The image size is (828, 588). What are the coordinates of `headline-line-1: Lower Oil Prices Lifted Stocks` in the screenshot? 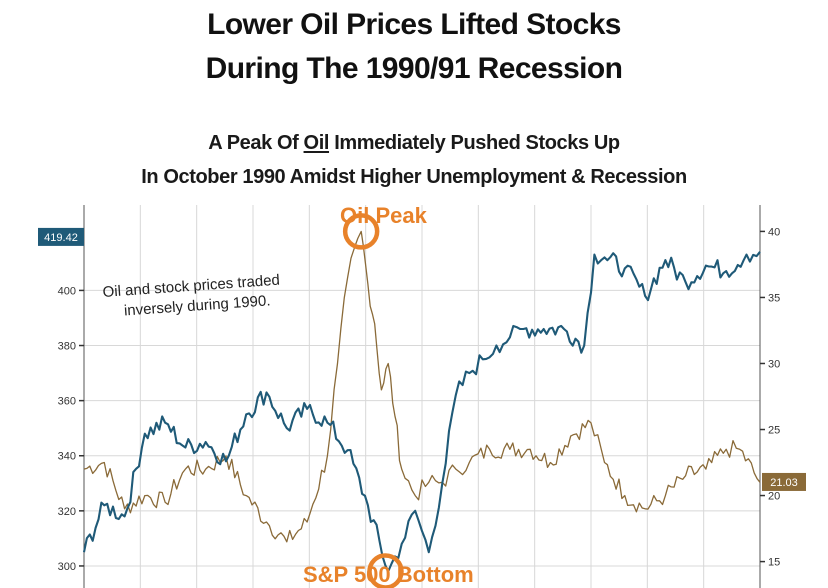 It's located at (414, 24).